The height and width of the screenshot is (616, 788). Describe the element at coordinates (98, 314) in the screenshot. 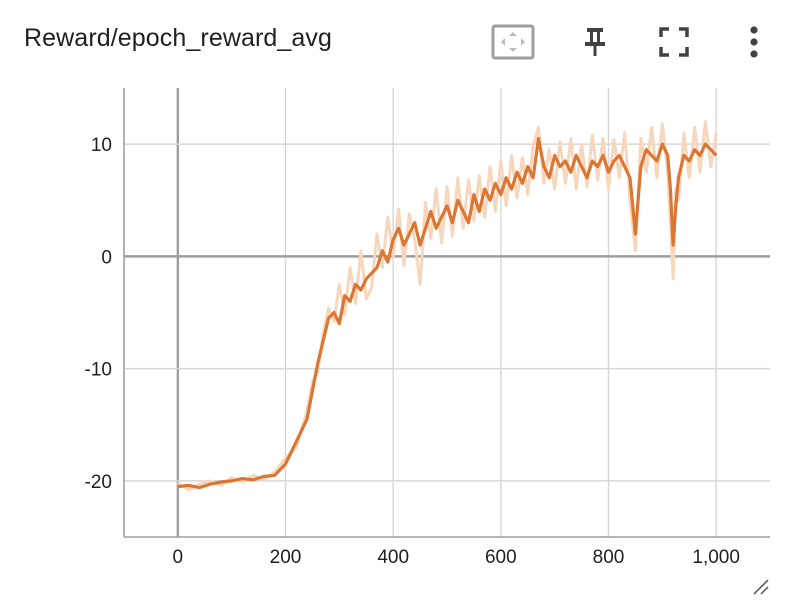

I see `y-axis-ticks: -20 -10 0 10` at that location.